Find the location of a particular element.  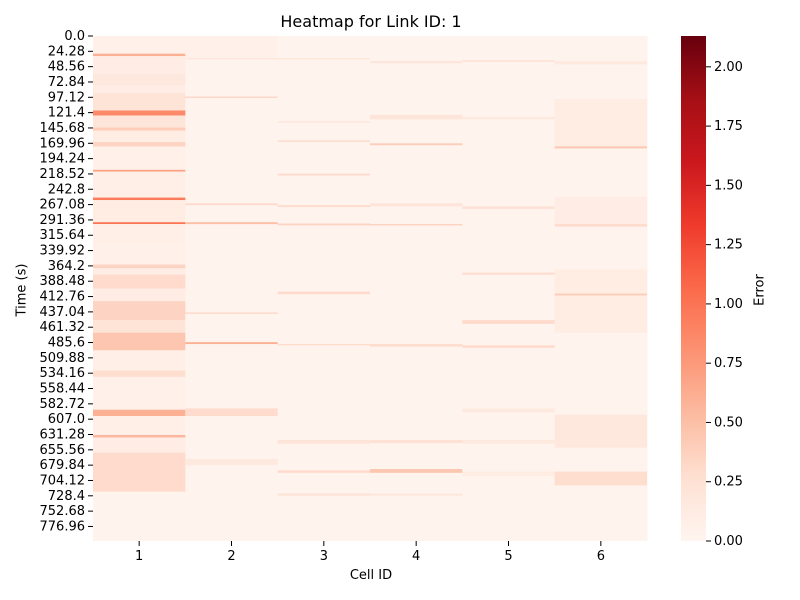

y-tick-label: 485.6 is located at coordinates (66, 343).